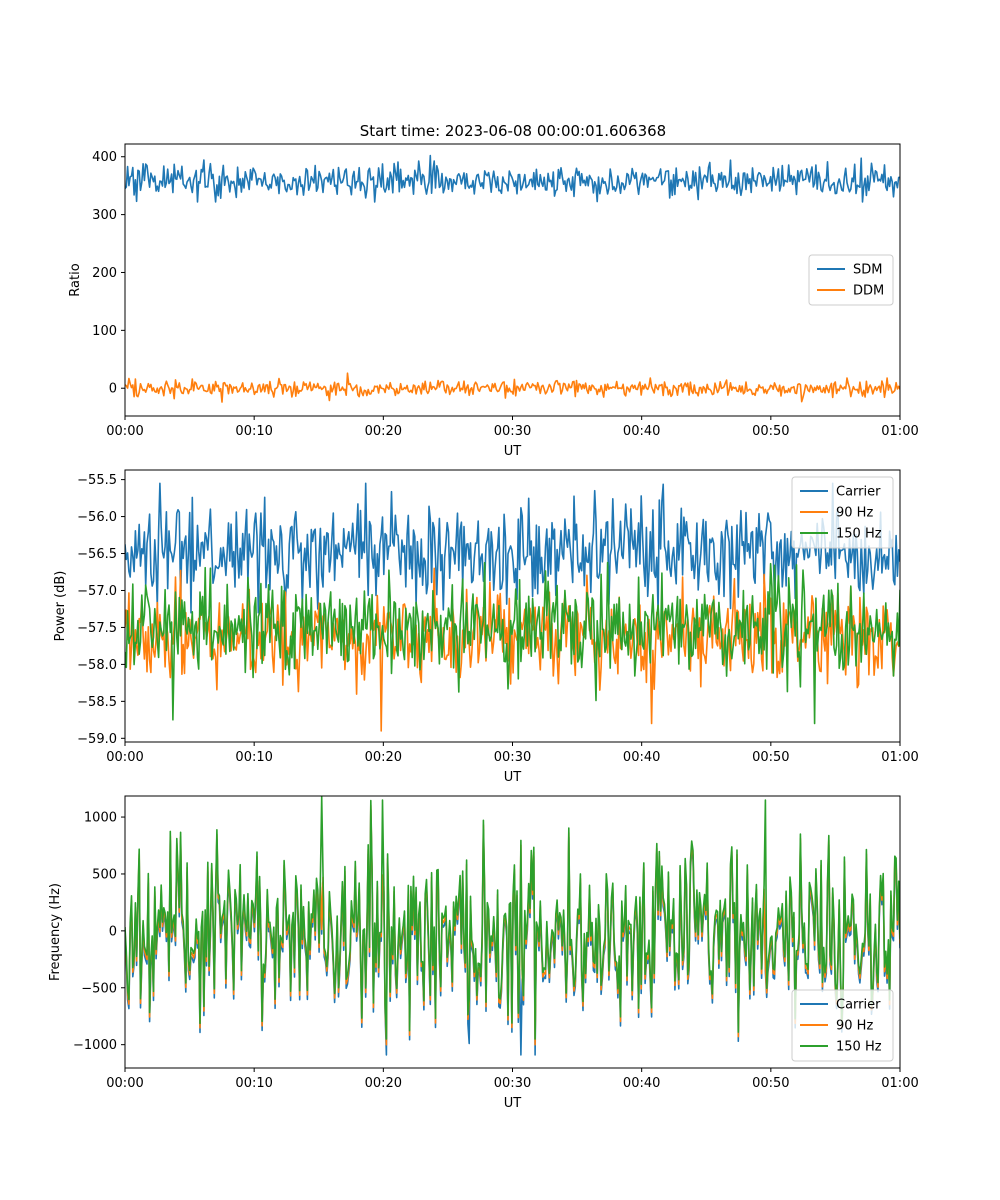  I want to click on series-line-ddm, so click(512, 387).